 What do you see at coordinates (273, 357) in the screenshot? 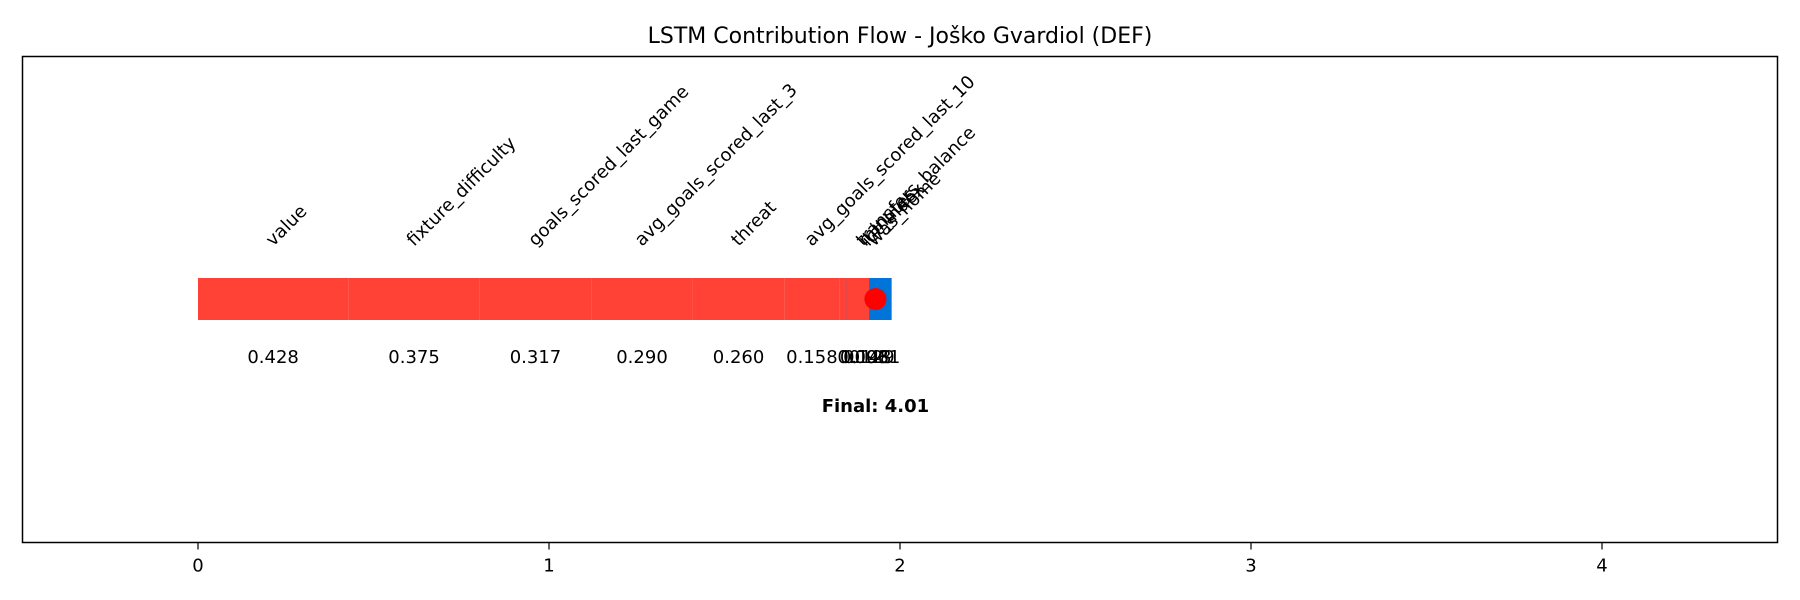
I see `value-label: 0.428` at bounding box center [273, 357].